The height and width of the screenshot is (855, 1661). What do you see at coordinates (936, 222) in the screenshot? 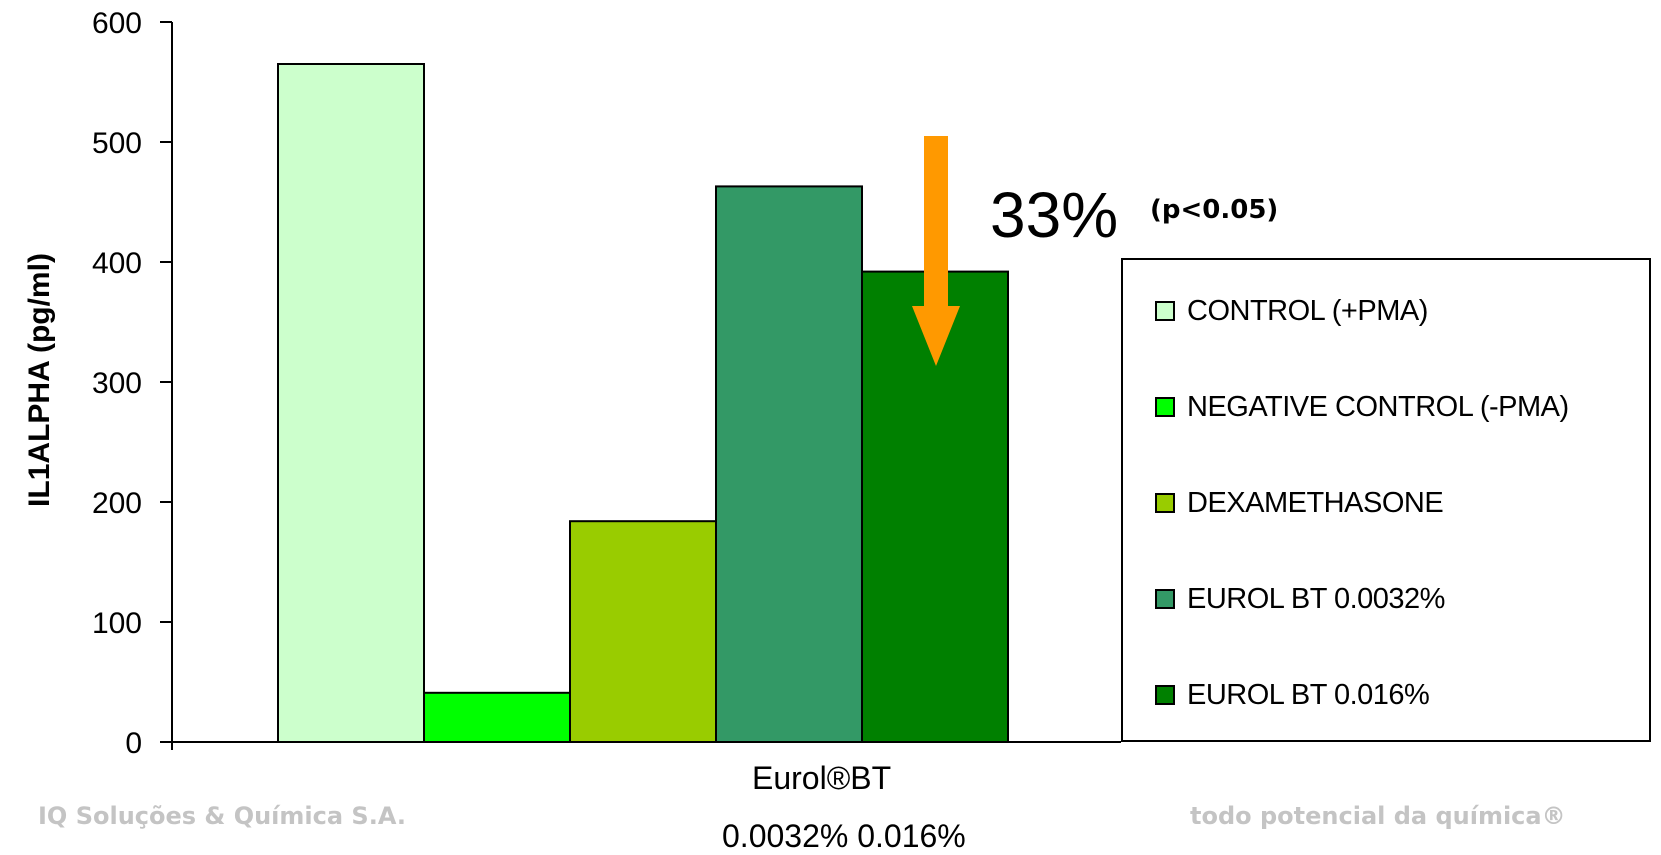
I see `arrow-shaft` at bounding box center [936, 222].